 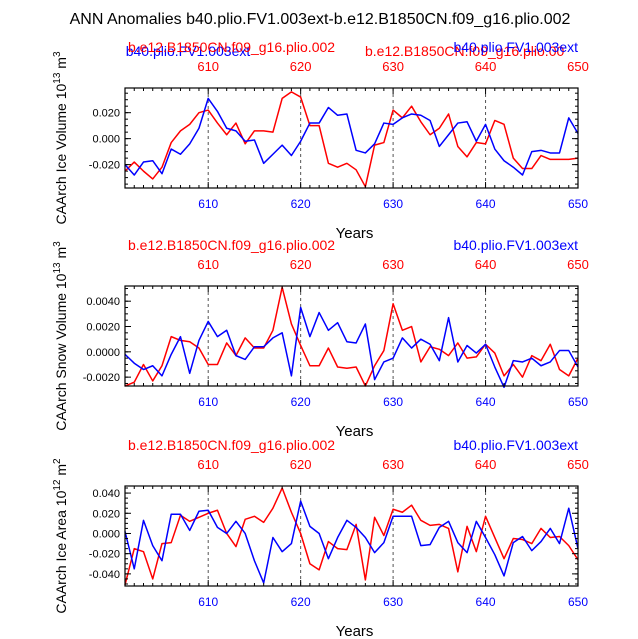 I want to click on y-axis-unit-exp: 12, so click(x=57, y=485).